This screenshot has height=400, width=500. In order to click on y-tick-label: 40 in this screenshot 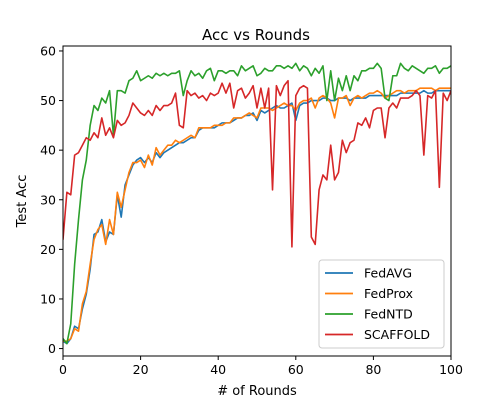, I will do `click(48, 150)`.